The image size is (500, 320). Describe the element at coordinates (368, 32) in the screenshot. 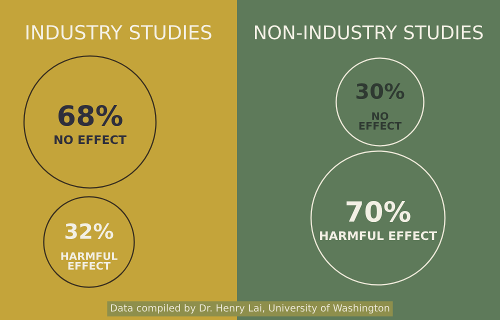

I see `text: NON-INDUSTRY STUDIES` at that location.